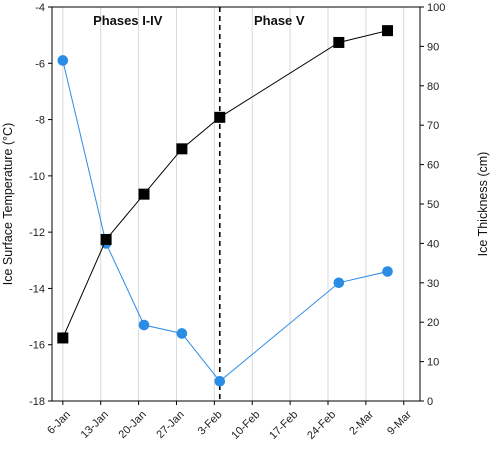 Image resolution: width=498 pixels, height=449 pixels. I want to click on x-tick-label: 3-Feb, so click(210, 423).